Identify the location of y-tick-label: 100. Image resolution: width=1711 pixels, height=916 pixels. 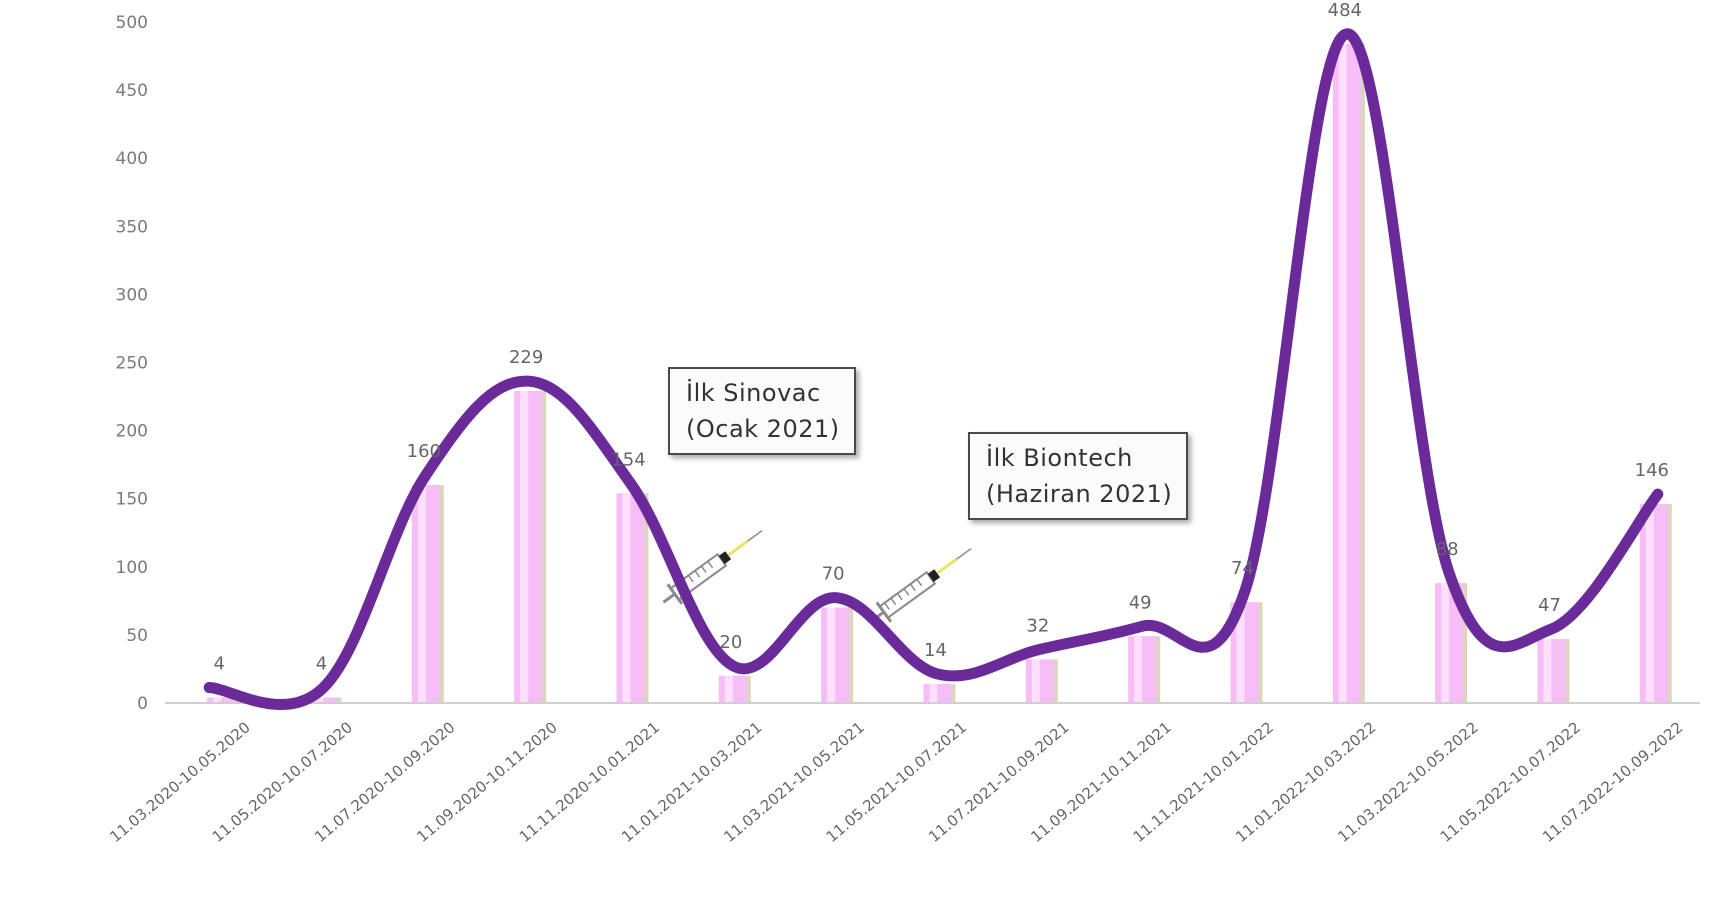
(132, 568).